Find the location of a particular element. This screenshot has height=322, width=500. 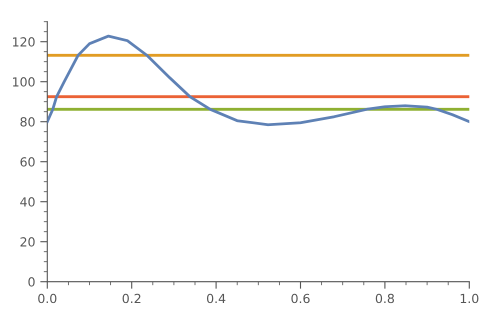

y-tick-label: 20 is located at coordinates (27, 242).